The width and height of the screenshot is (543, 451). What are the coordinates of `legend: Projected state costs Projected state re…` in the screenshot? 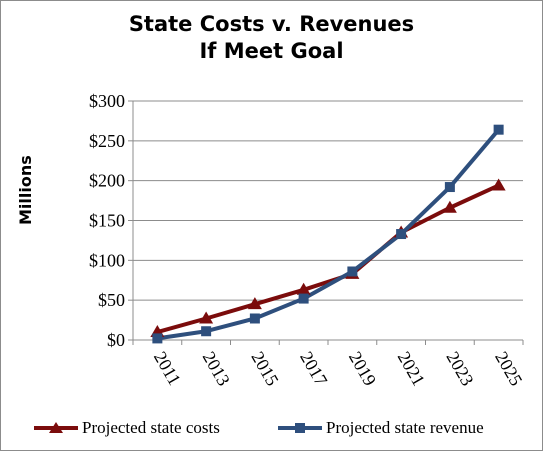 It's located at (271, 427).